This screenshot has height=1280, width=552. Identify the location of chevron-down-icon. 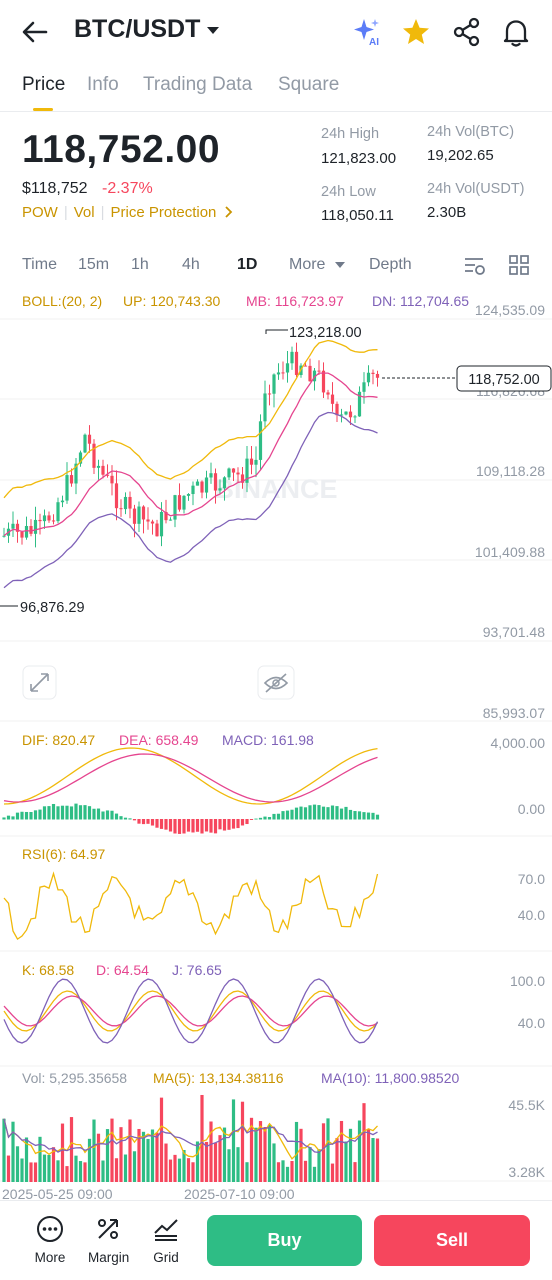
(213, 31).